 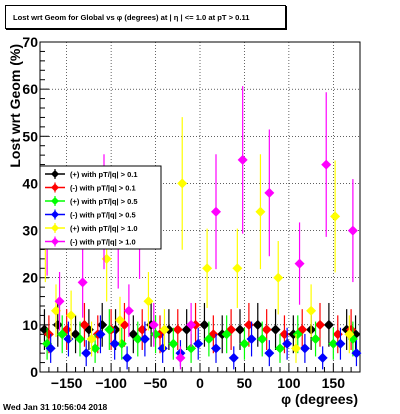 What do you see at coordinates (200, 383) in the screenshot?
I see `x-tick-label: 0` at bounding box center [200, 383].